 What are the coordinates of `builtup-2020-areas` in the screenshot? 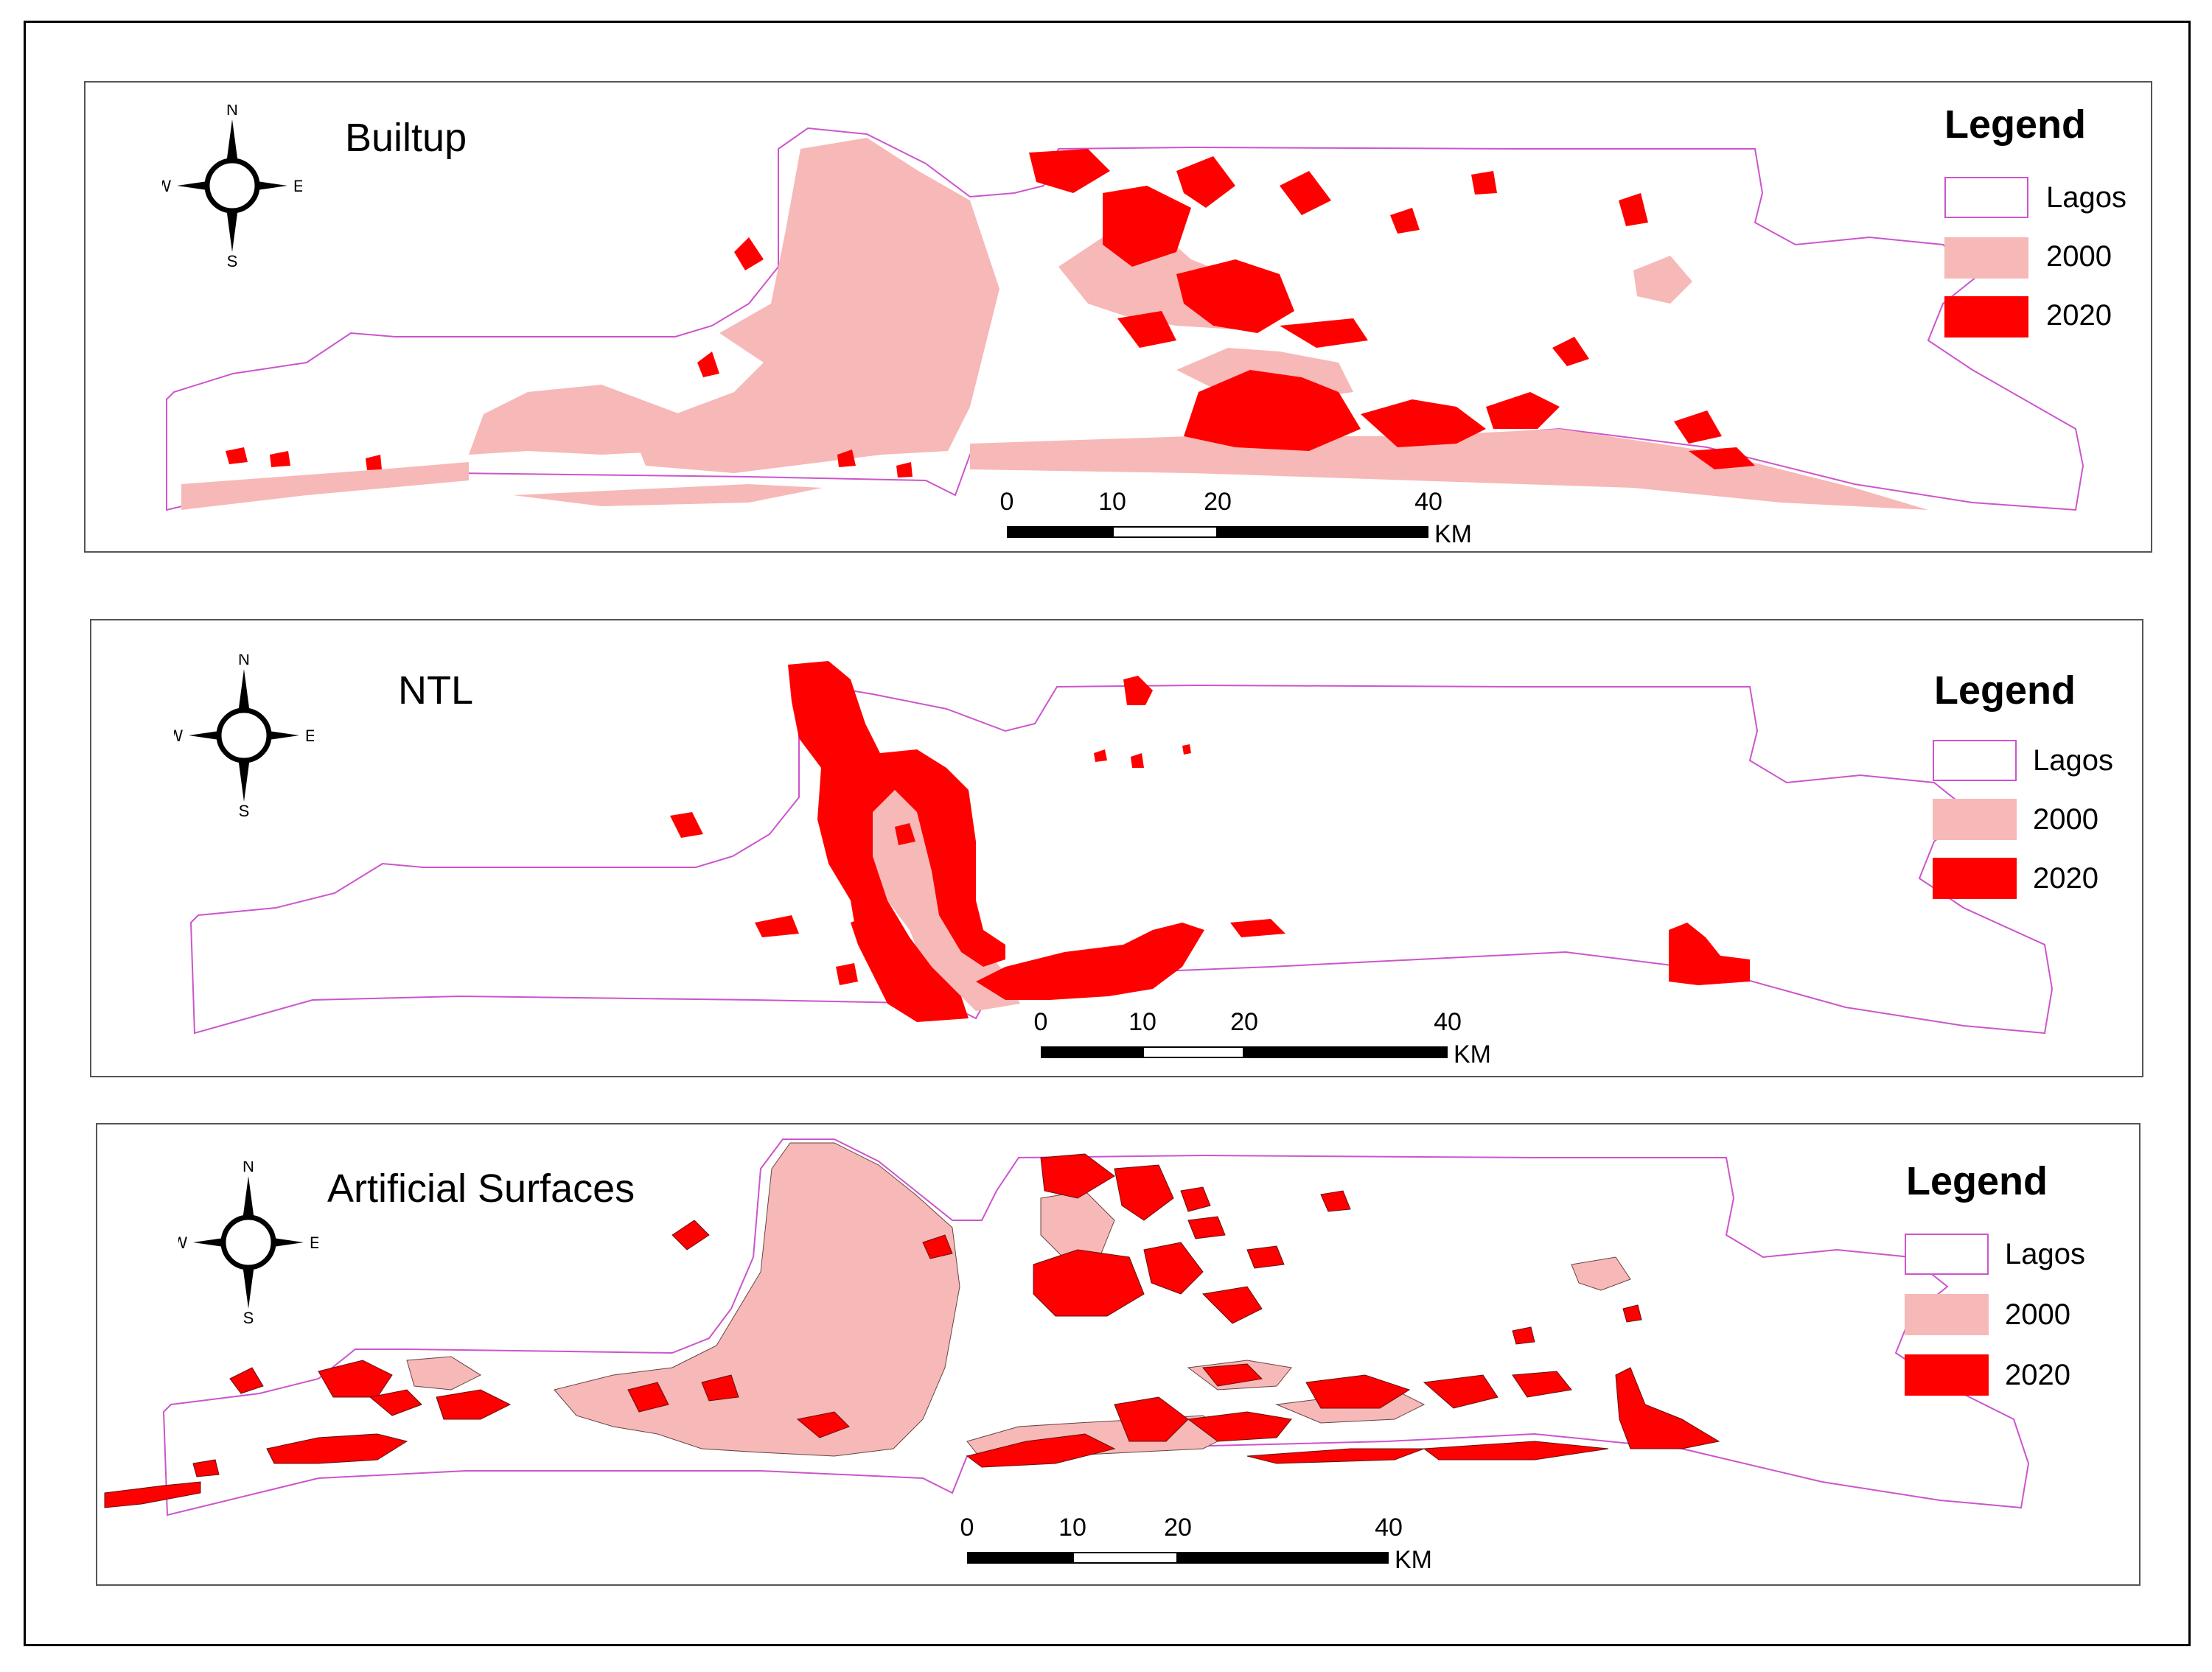 It's located at (990, 313).